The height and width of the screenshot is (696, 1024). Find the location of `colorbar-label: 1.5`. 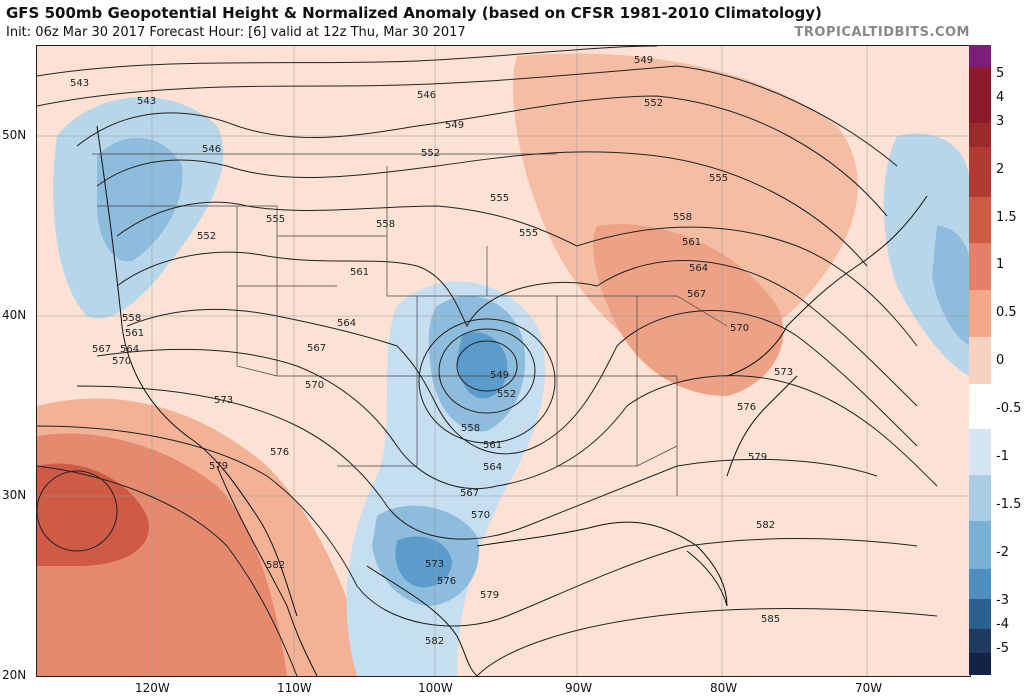

colorbar-label: 1.5 is located at coordinates (1006, 217).